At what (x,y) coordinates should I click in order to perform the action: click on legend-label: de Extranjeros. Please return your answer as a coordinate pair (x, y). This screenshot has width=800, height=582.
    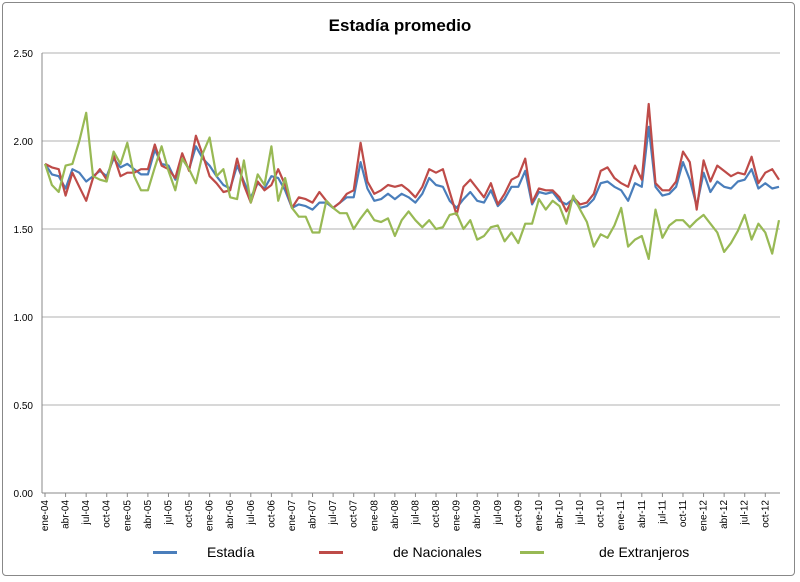
    Looking at the image, I should click on (644, 552).